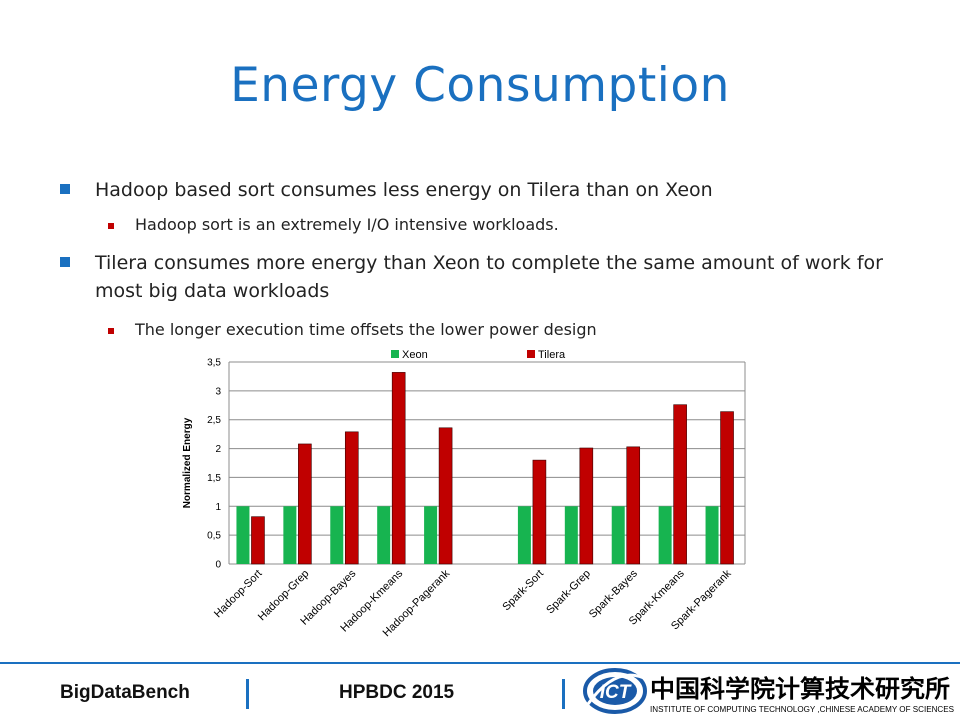  I want to click on y-tick-label: 3, so click(218, 391).